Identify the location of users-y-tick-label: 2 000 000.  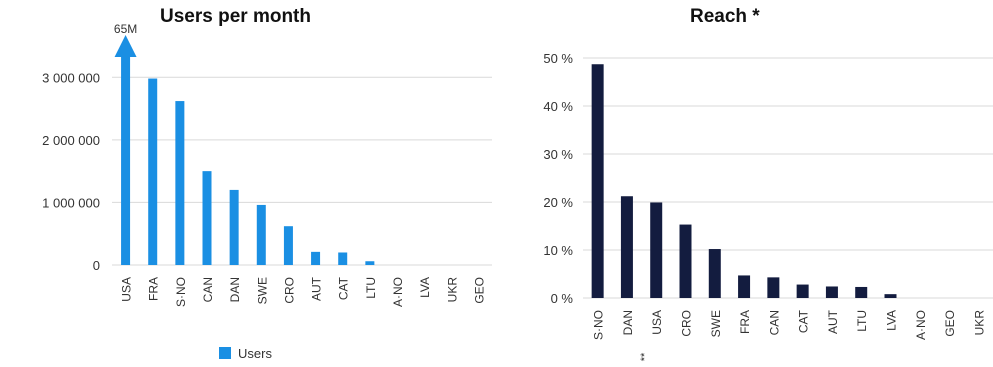
(71, 140).